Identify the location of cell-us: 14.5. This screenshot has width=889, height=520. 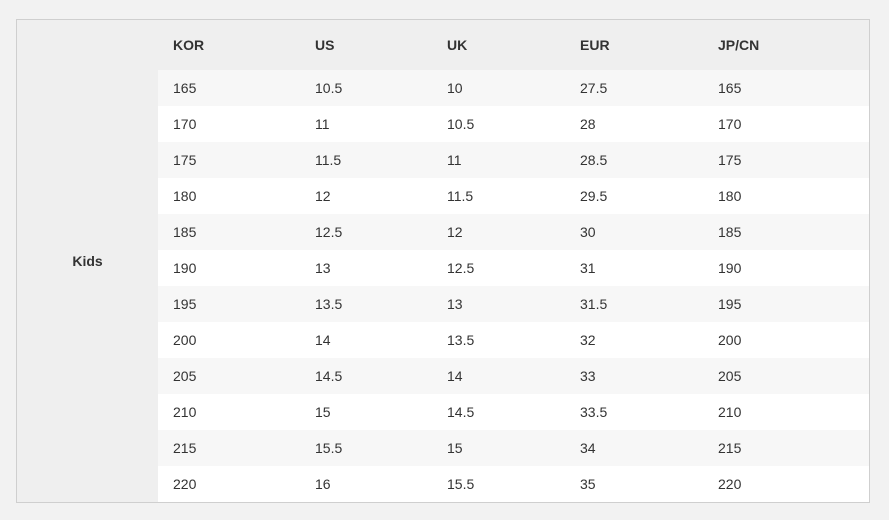
(329, 376).